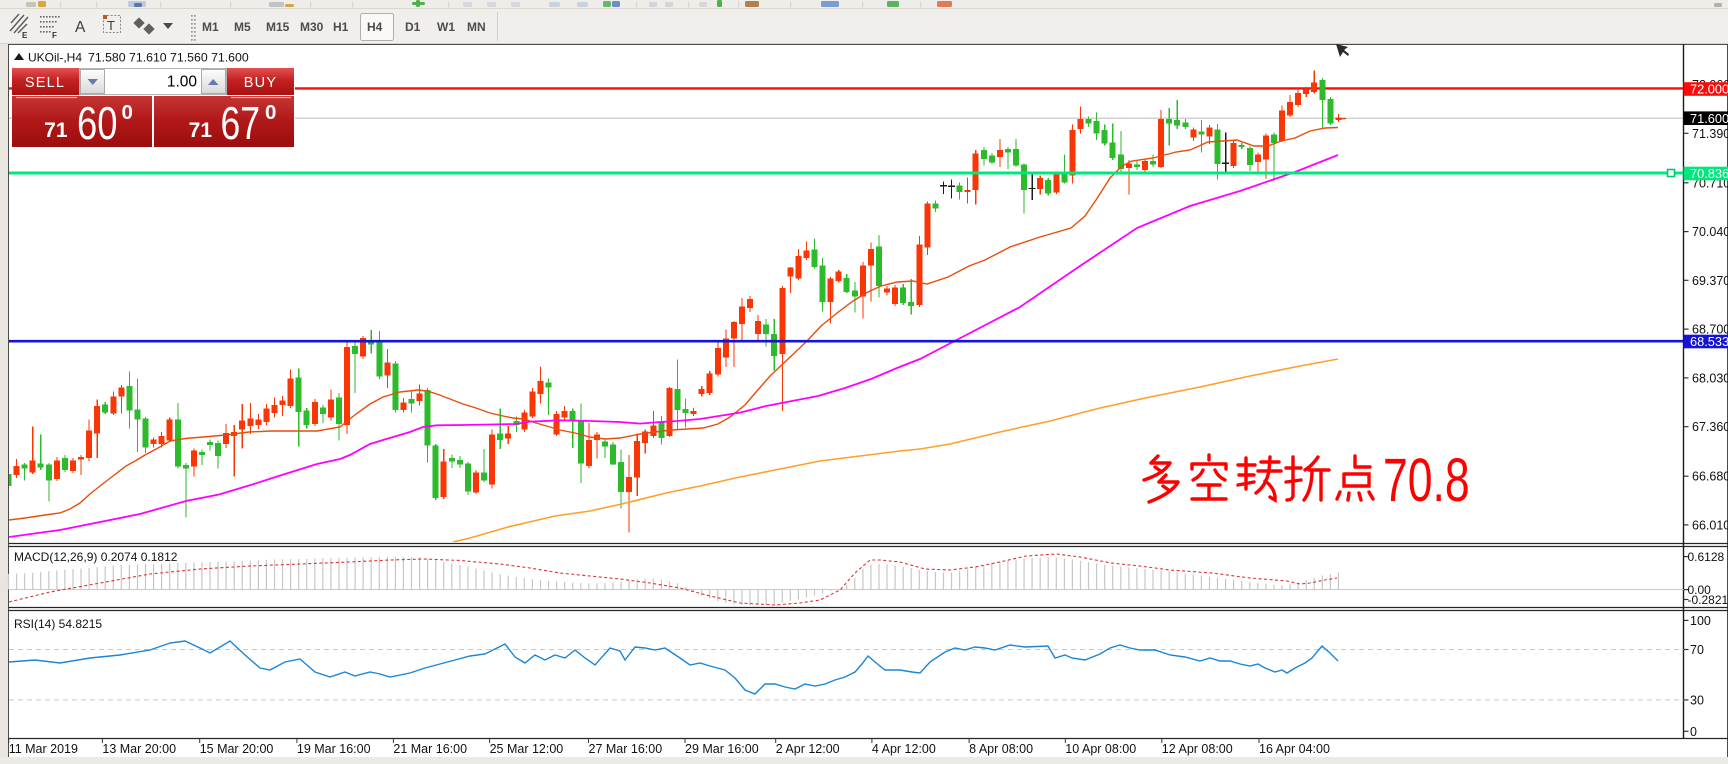  I want to click on svg-text: 72.000, so click(1709, 89).